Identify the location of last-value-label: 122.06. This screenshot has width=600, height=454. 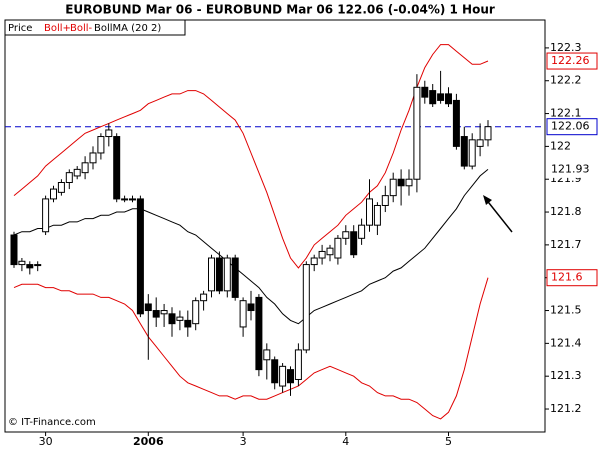
(570, 126).